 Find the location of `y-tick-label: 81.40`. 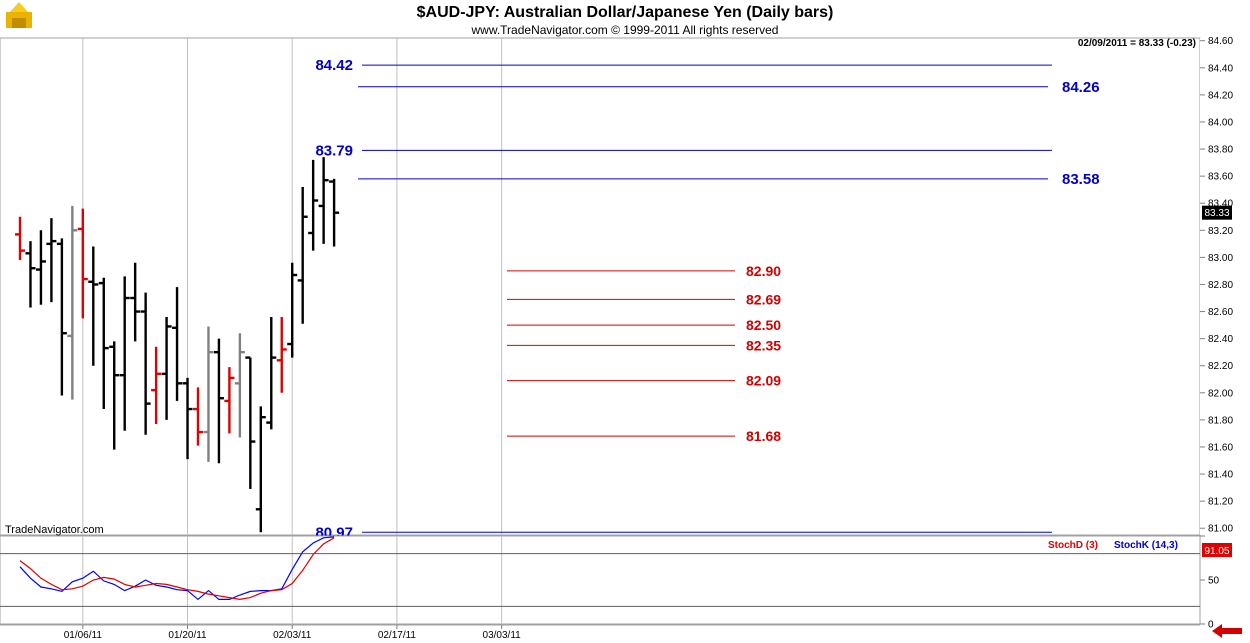

y-tick-label: 81.40 is located at coordinates (1220, 475).